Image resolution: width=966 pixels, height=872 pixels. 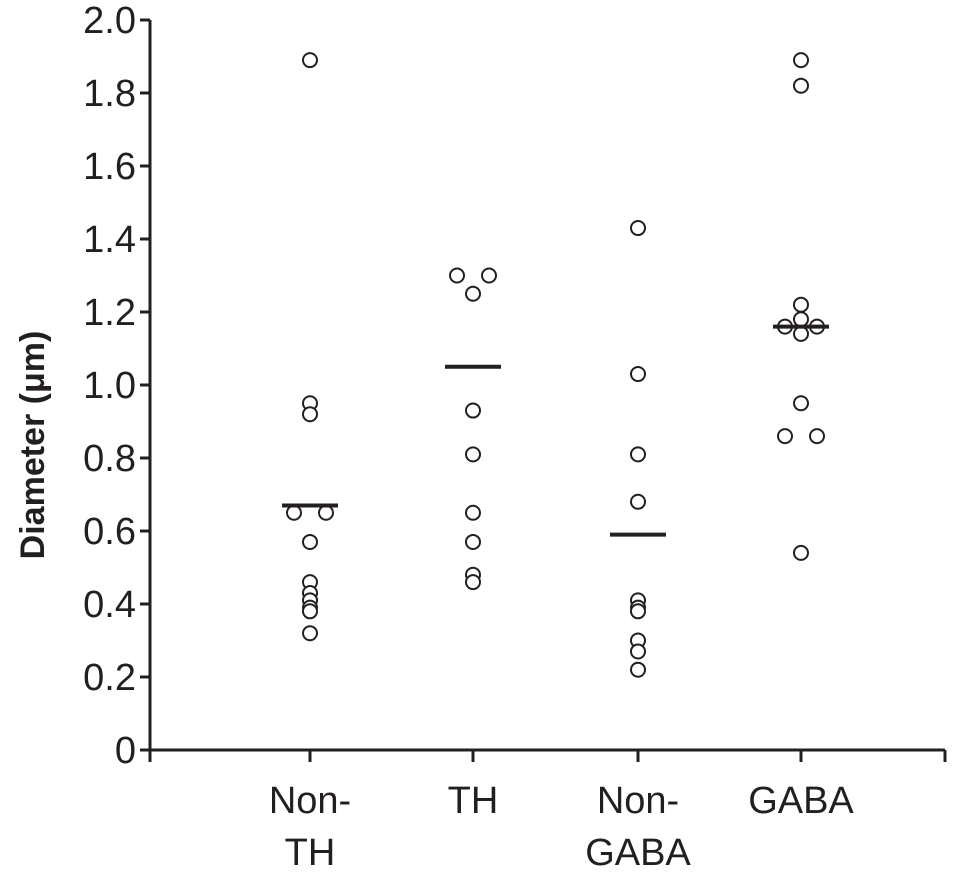 What do you see at coordinates (310, 826) in the screenshot?
I see `x-category-label: Non- TH` at bounding box center [310, 826].